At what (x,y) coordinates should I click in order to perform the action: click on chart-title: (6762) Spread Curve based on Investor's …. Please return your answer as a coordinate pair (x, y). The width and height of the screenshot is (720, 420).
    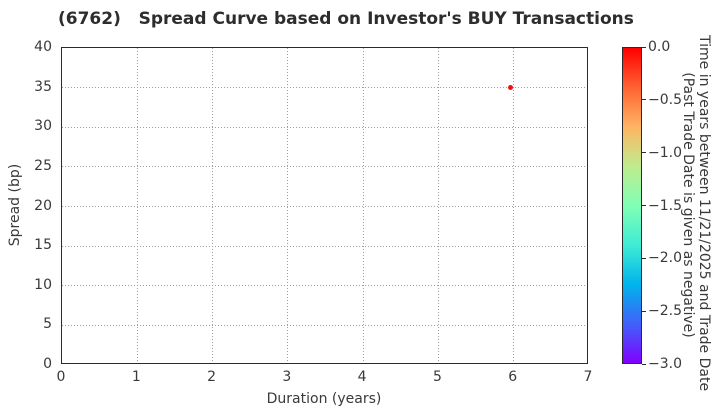
    Looking at the image, I should click on (346, 19).